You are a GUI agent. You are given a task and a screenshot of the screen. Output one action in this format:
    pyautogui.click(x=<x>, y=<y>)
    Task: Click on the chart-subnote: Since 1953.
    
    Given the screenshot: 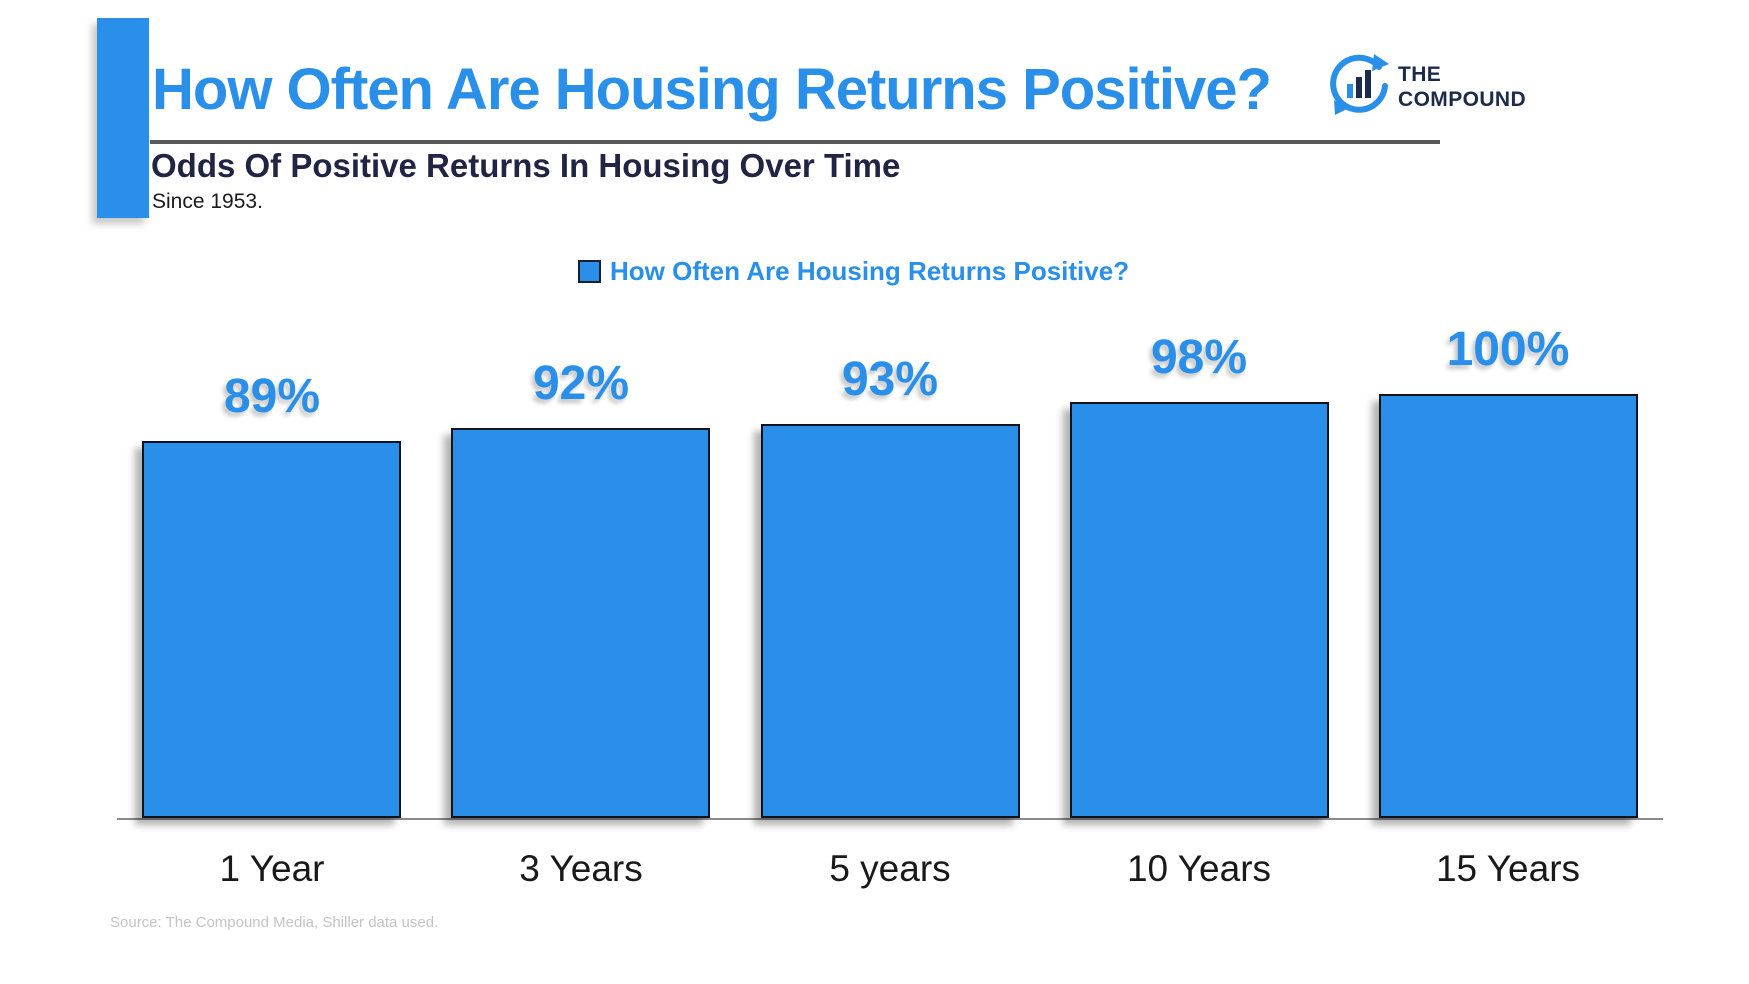 What is the action you would take?
    pyautogui.click(x=207, y=201)
    